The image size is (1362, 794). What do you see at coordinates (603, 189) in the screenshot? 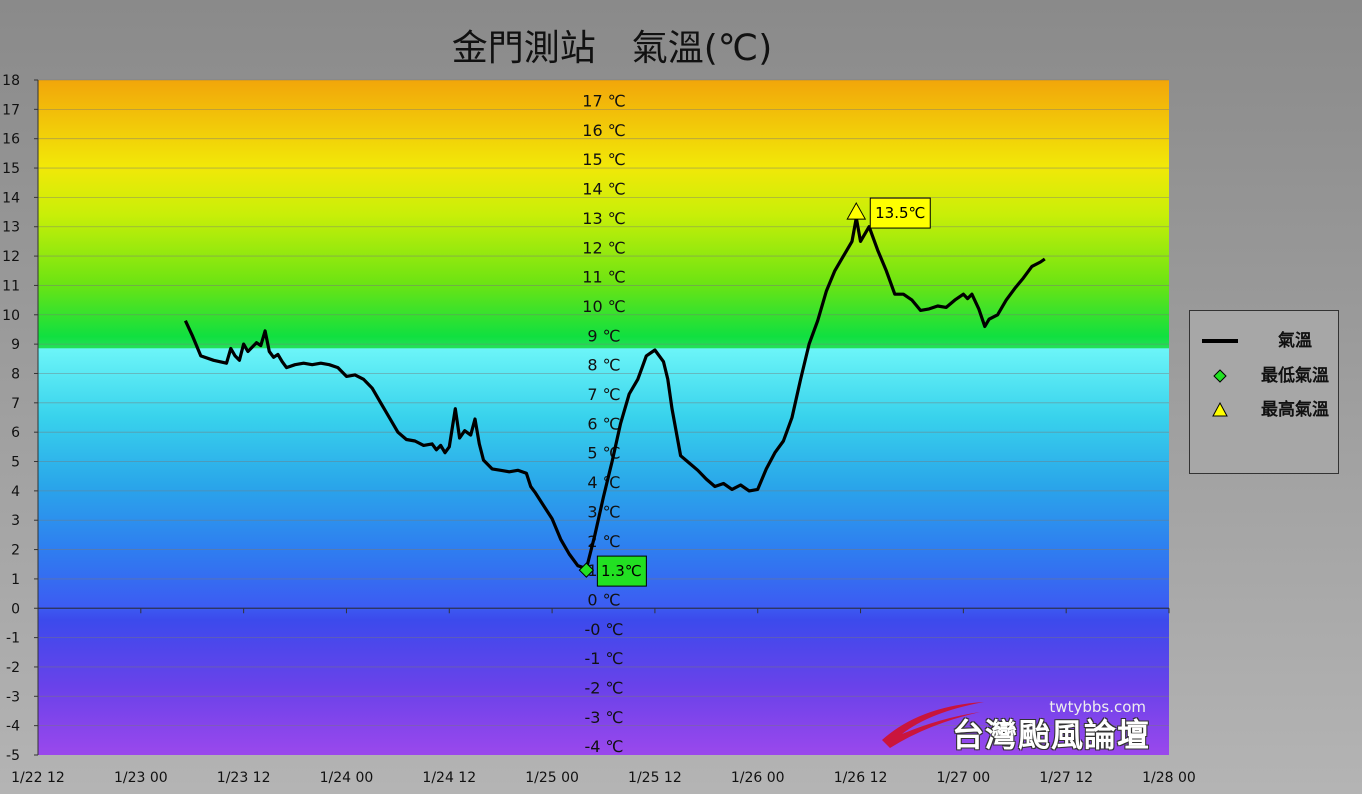
I see `band-label: 14 ℃` at bounding box center [603, 189].